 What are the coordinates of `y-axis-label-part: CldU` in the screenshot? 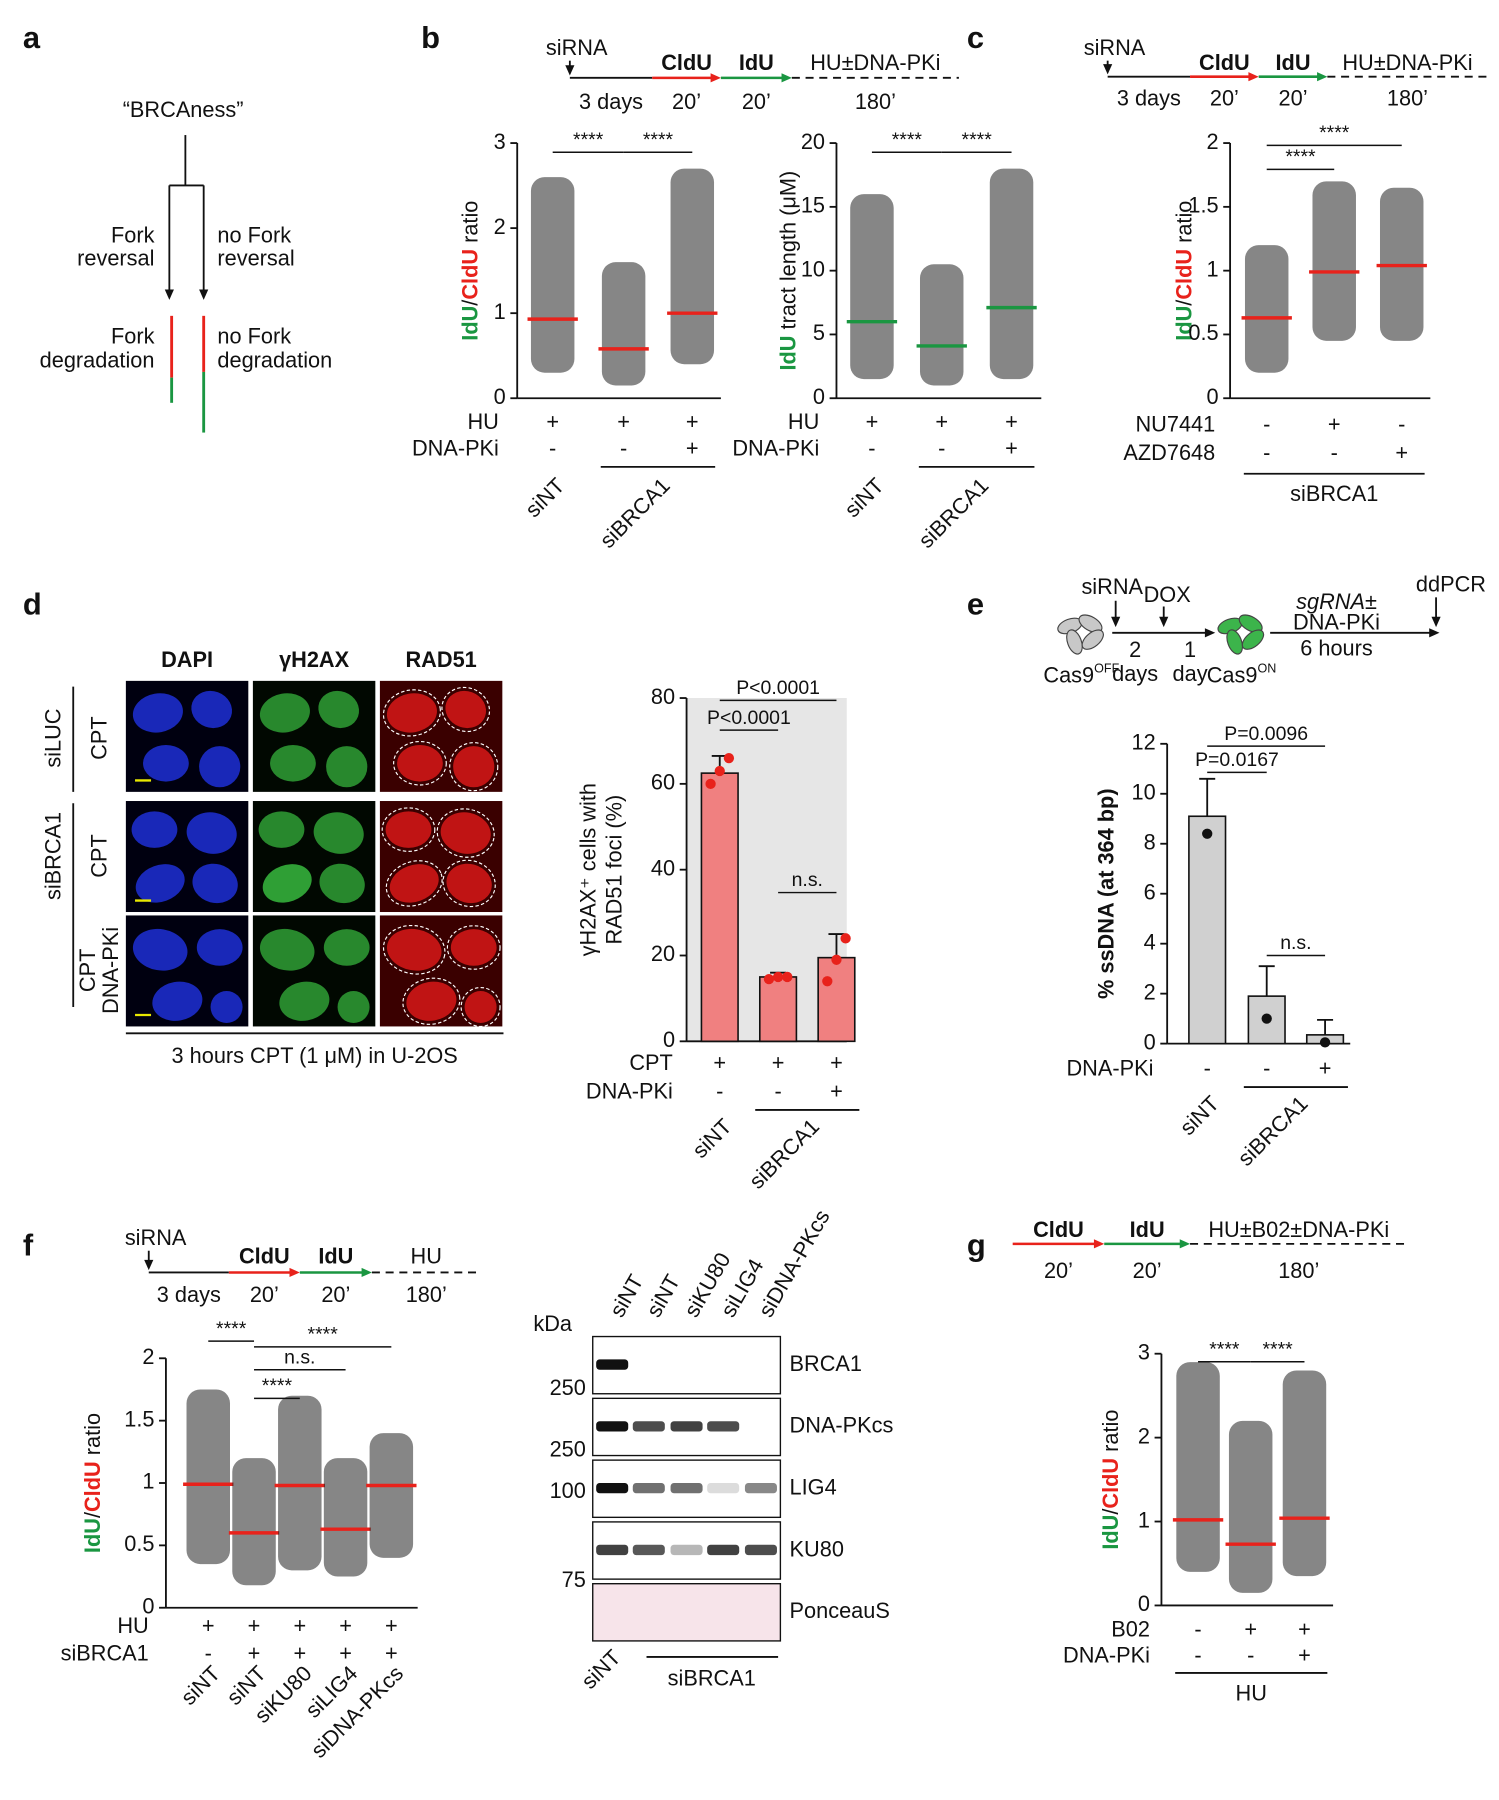 It's located at (1110, 1483).